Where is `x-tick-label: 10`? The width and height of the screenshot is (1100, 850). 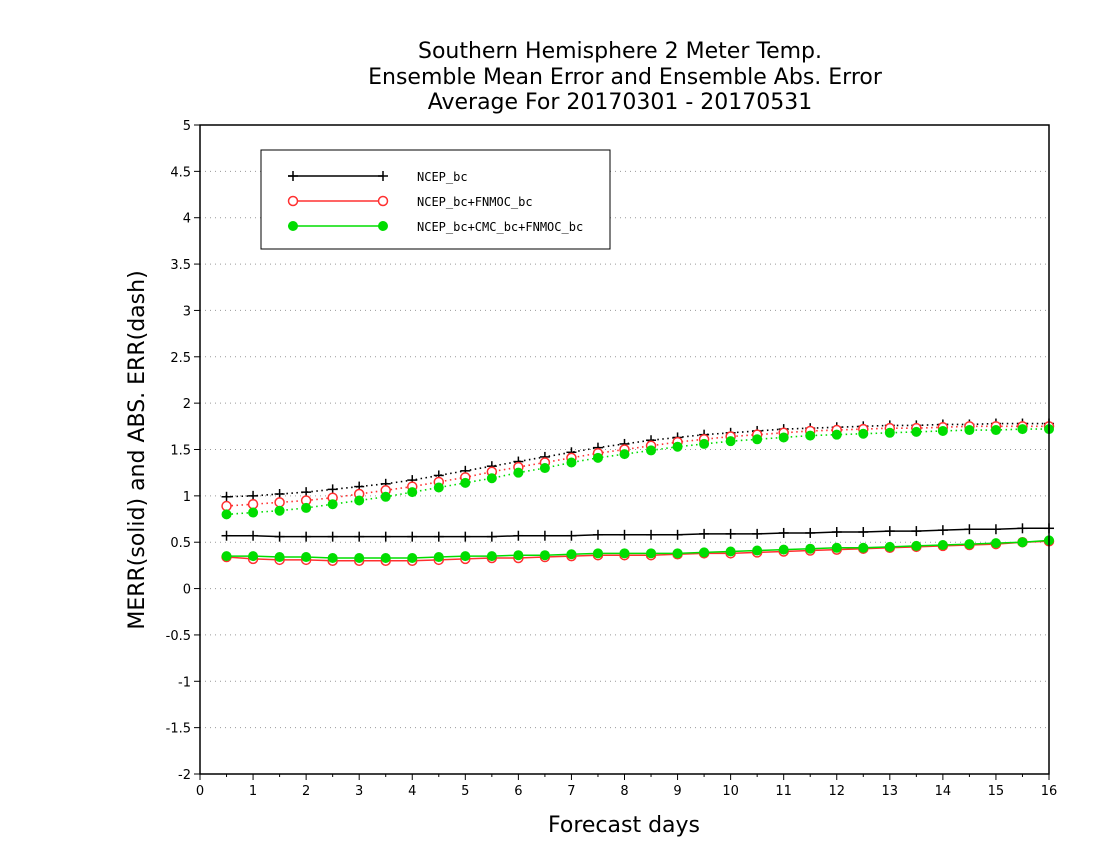 x-tick-label: 10 is located at coordinates (730, 791).